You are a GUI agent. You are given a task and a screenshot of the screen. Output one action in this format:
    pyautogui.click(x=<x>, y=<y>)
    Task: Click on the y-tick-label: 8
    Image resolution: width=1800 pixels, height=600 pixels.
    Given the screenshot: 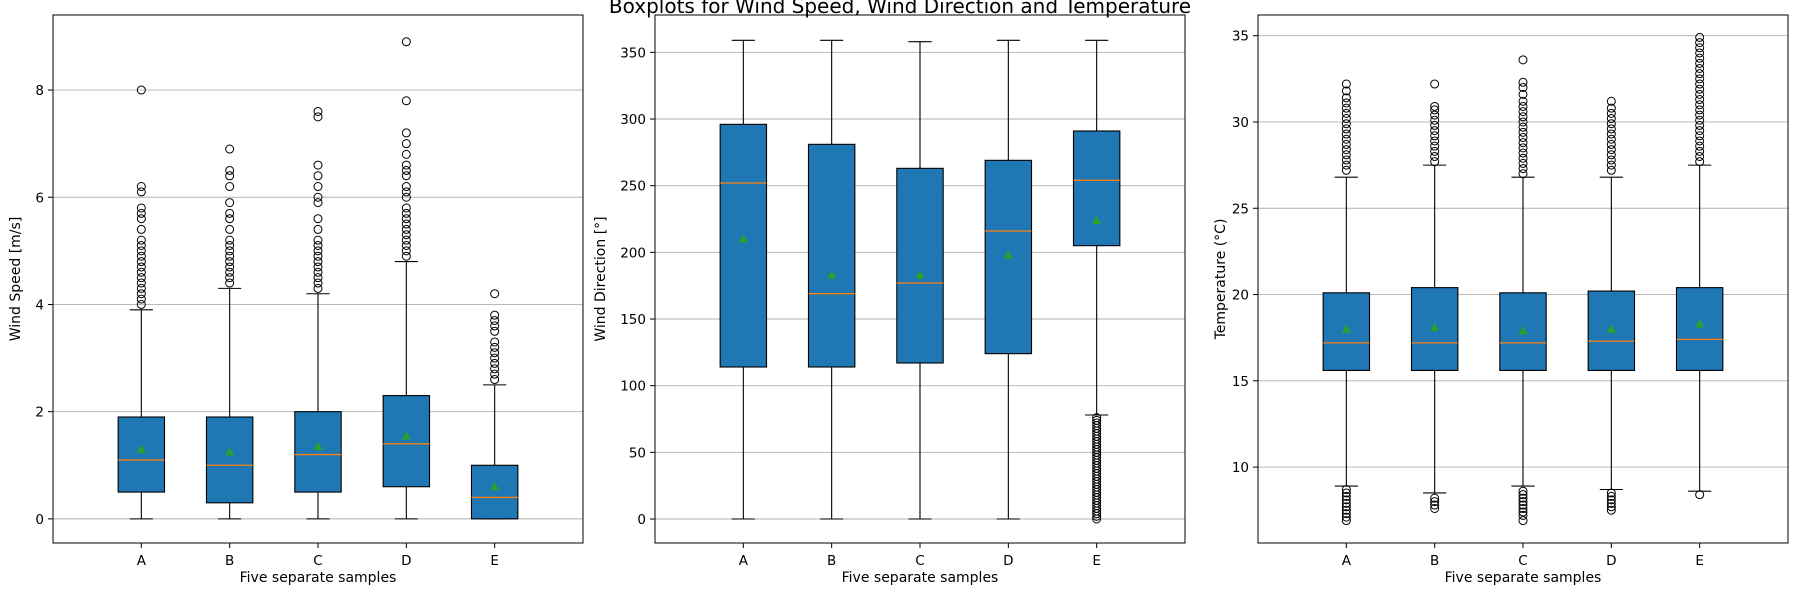 What is the action you would take?
    pyautogui.click(x=39, y=91)
    